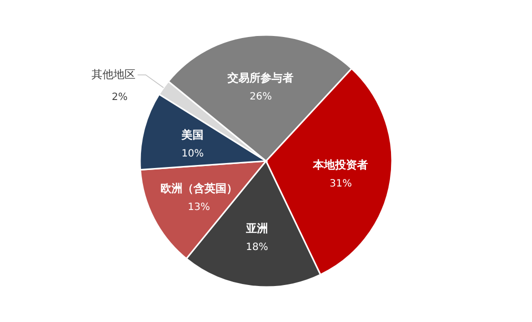 This screenshot has width=532, height=322. Describe the element at coordinates (256, 229) in the screenshot. I see `slice-label: 亚洲` at that location.